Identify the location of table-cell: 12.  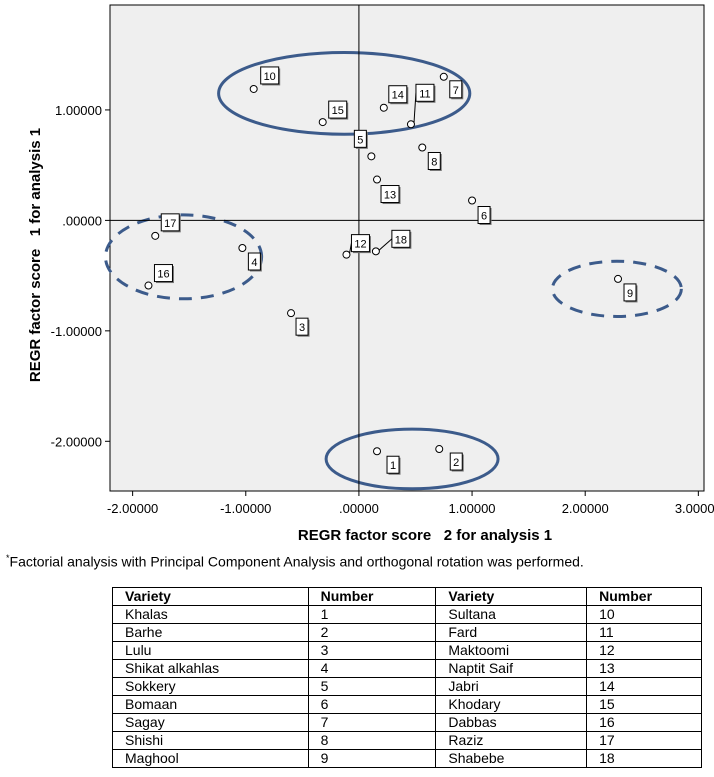
(644, 650).